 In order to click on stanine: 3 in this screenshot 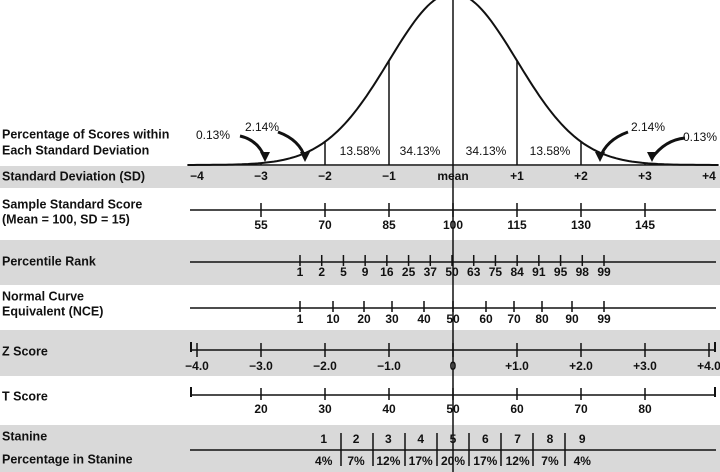, I will do `click(388, 439)`.